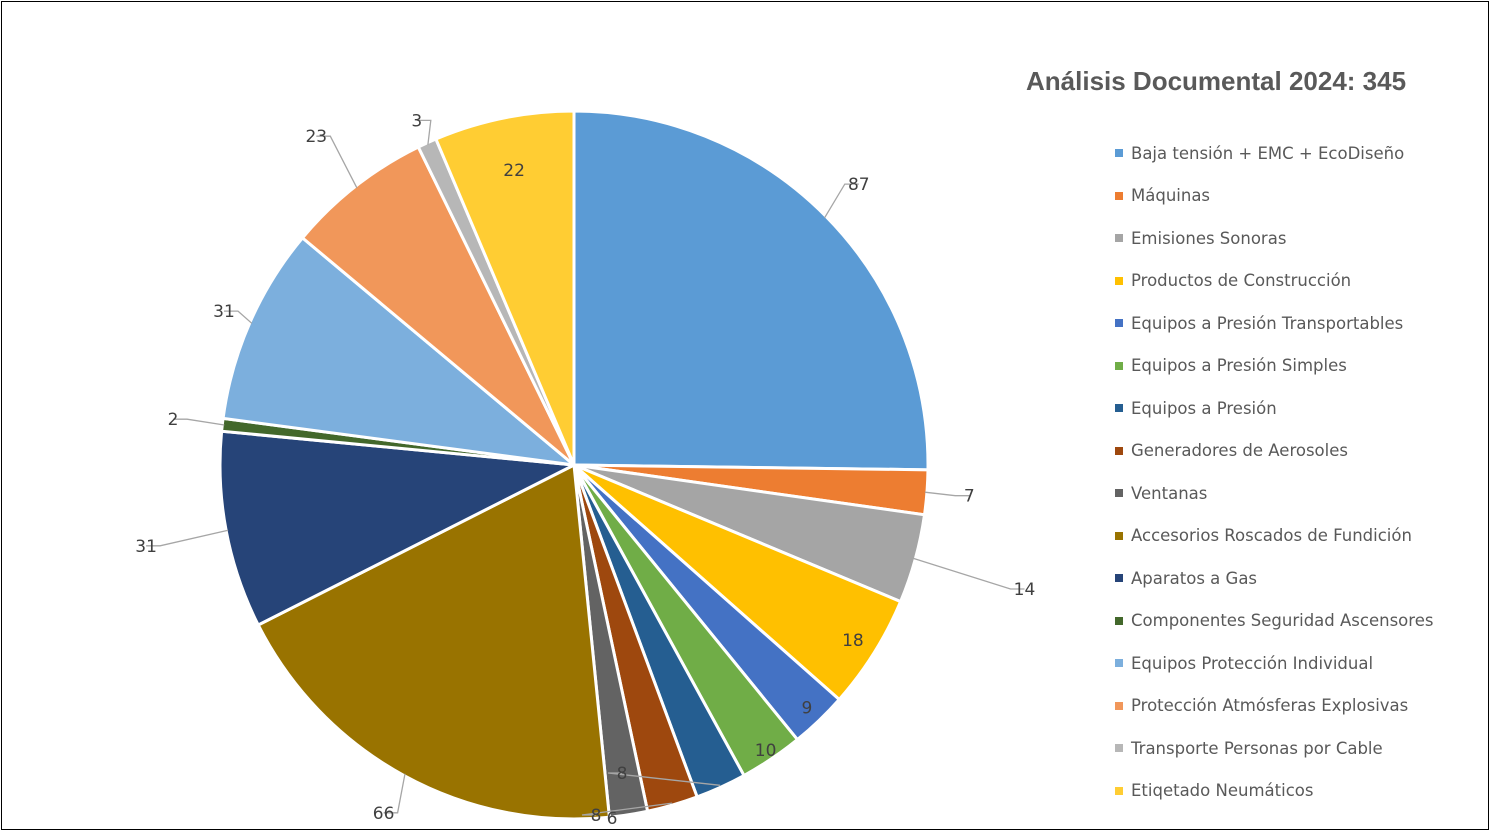 The width and height of the screenshot is (1492, 832). Describe the element at coordinates (1169, 493) in the screenshot. I see `legend-label: Ventanas` at that location.